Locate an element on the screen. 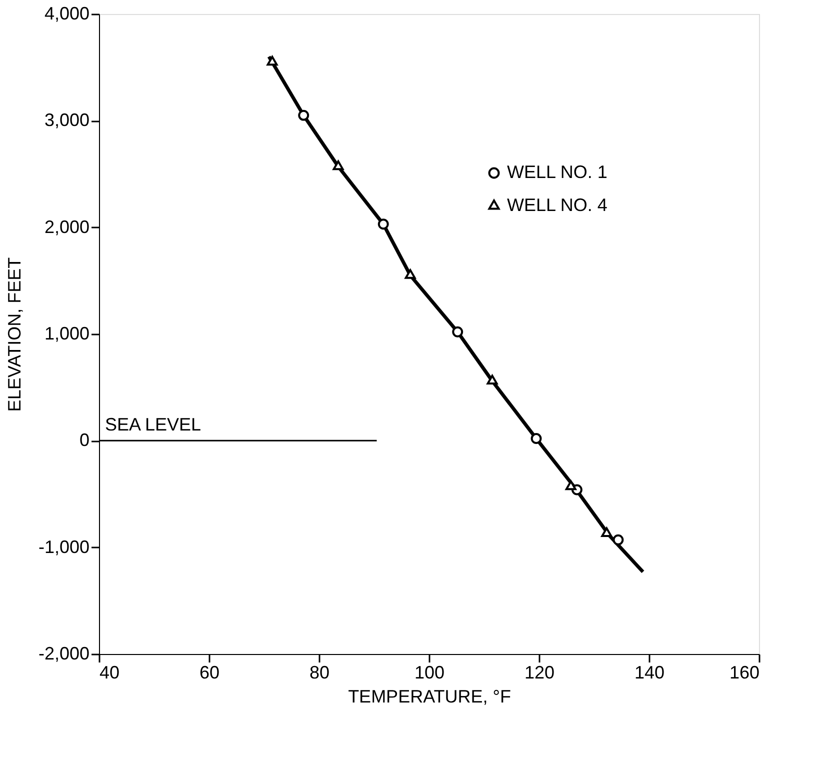 The width and height of the screenshot is (835, 762). legend-label: WELL NO. 1 is located at coordinates (557, 172).